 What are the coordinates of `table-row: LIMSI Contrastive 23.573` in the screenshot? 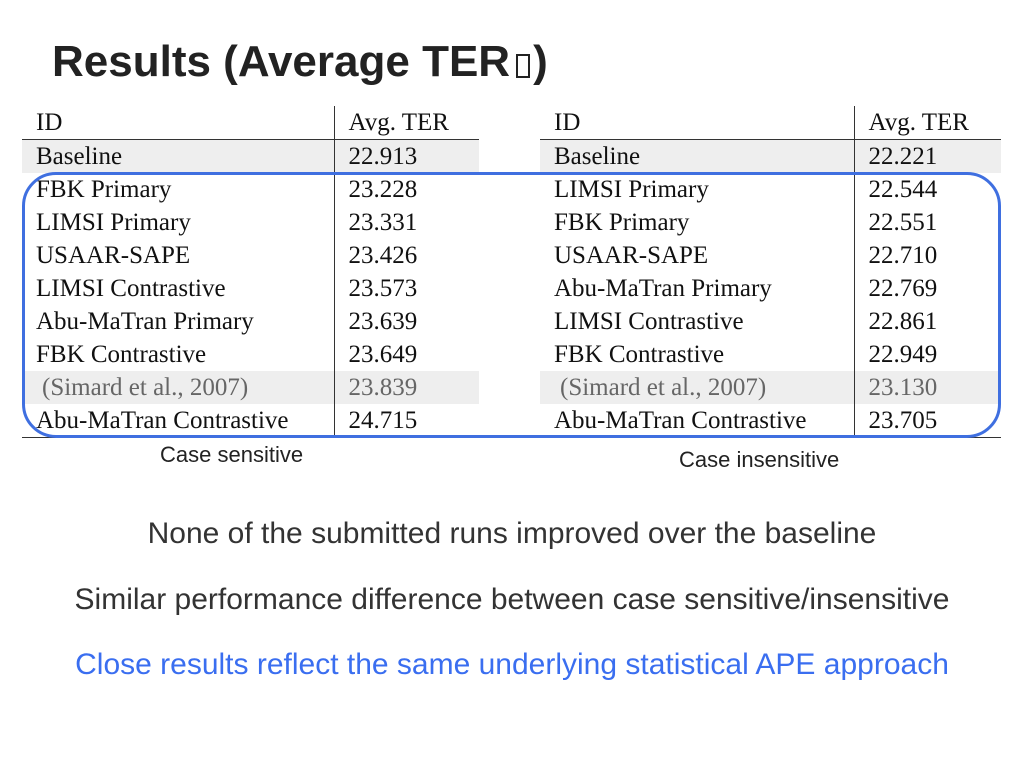 It's located at (250, 288).